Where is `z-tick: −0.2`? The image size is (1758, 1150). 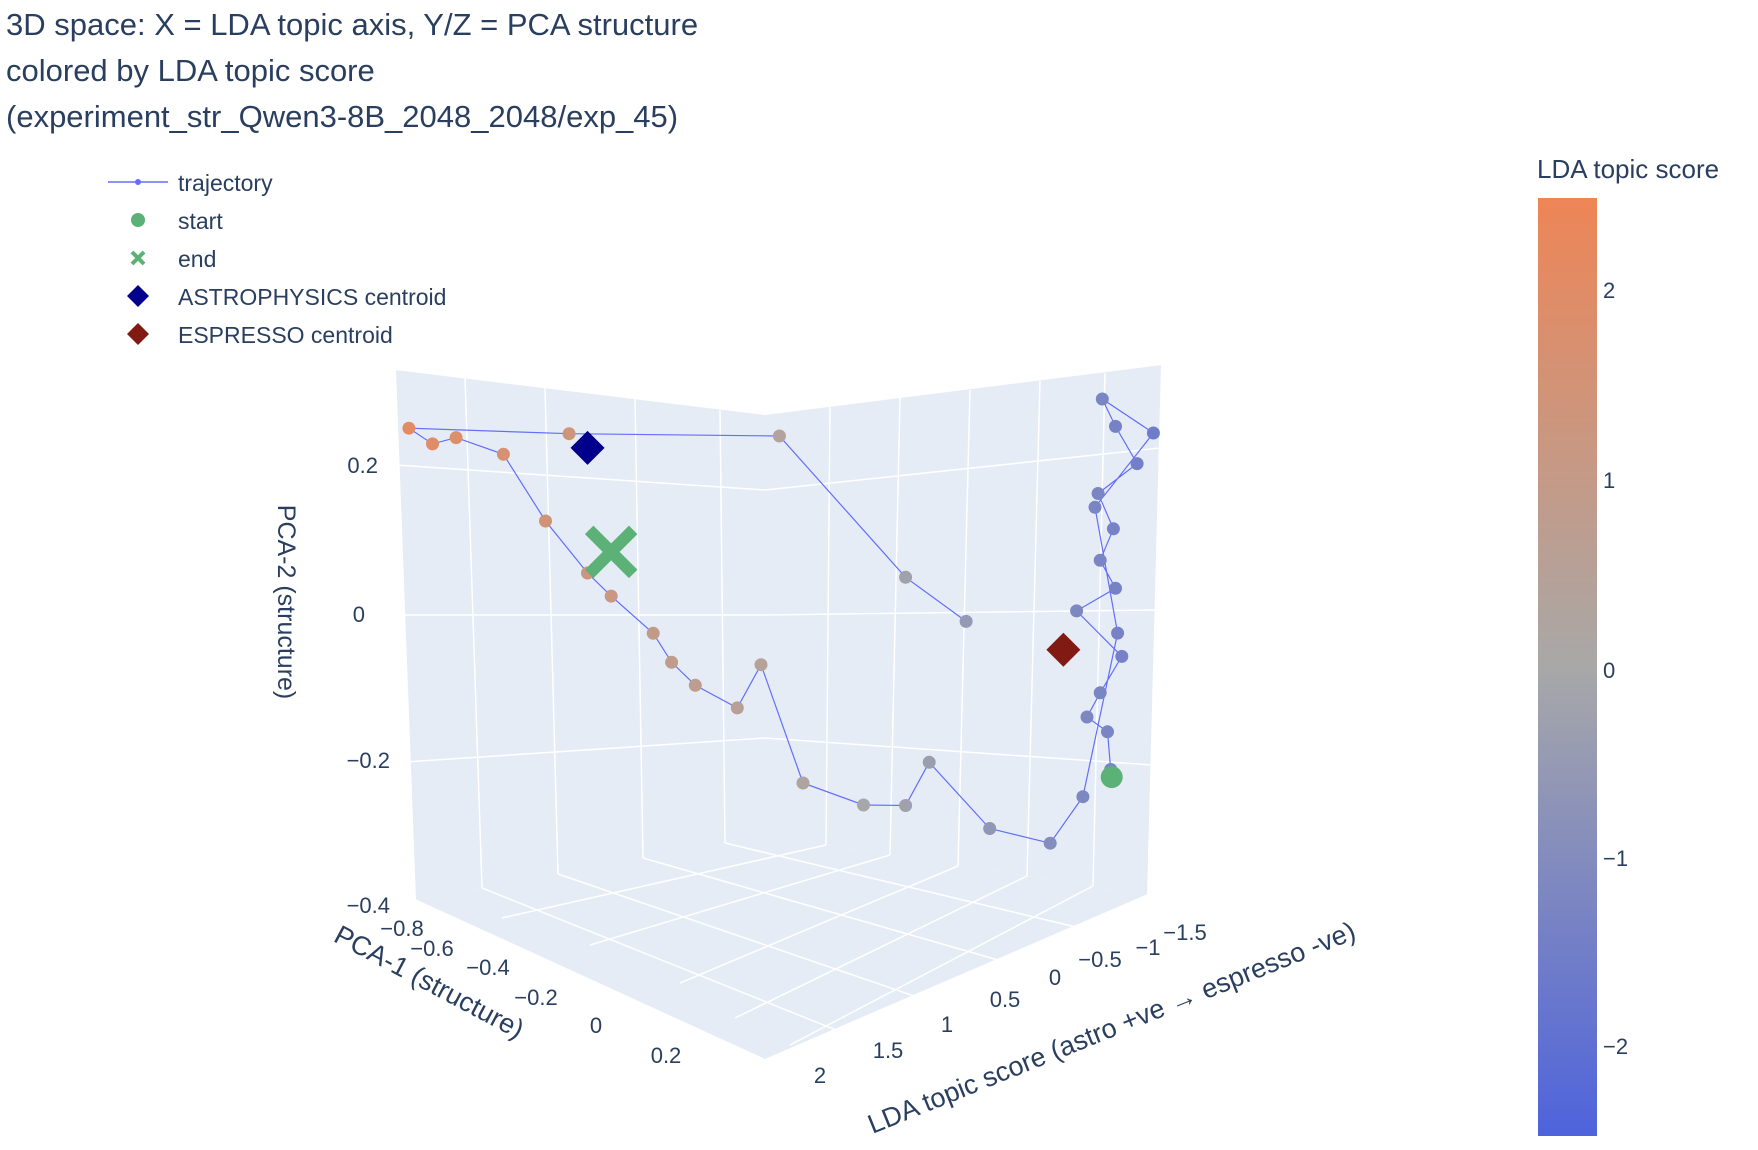
z-tick: −0.2 is located at coordinates (368, 760).